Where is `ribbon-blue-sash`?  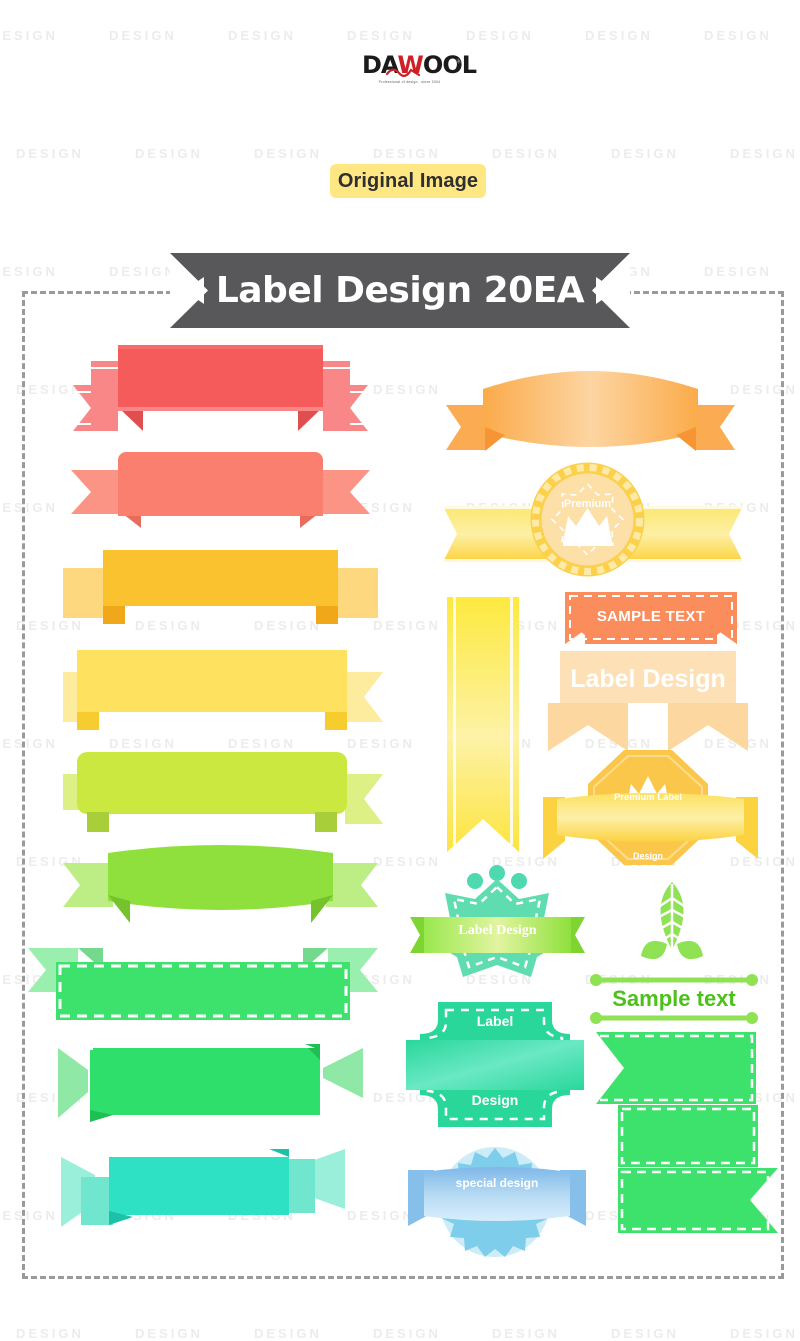
ribbon-blue-sash is located at coordinates (497, 1198).